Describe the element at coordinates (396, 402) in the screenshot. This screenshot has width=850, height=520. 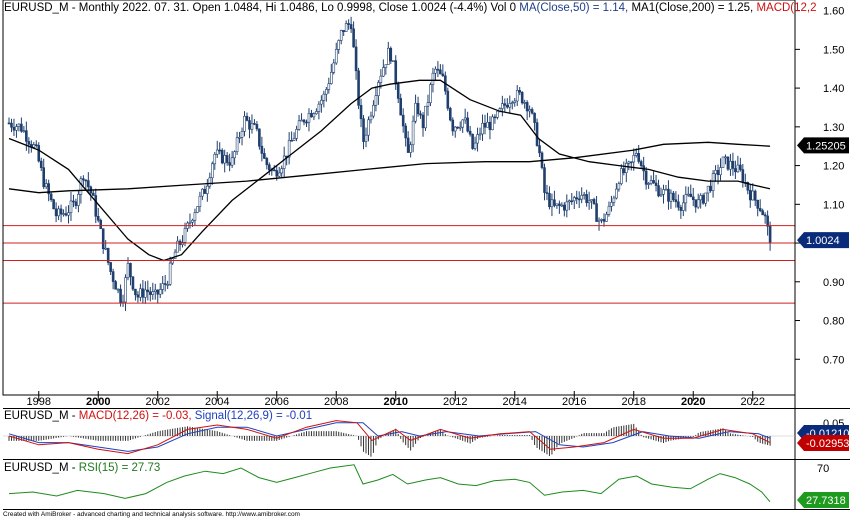
I see `x-tick-label: 2010` at that location.